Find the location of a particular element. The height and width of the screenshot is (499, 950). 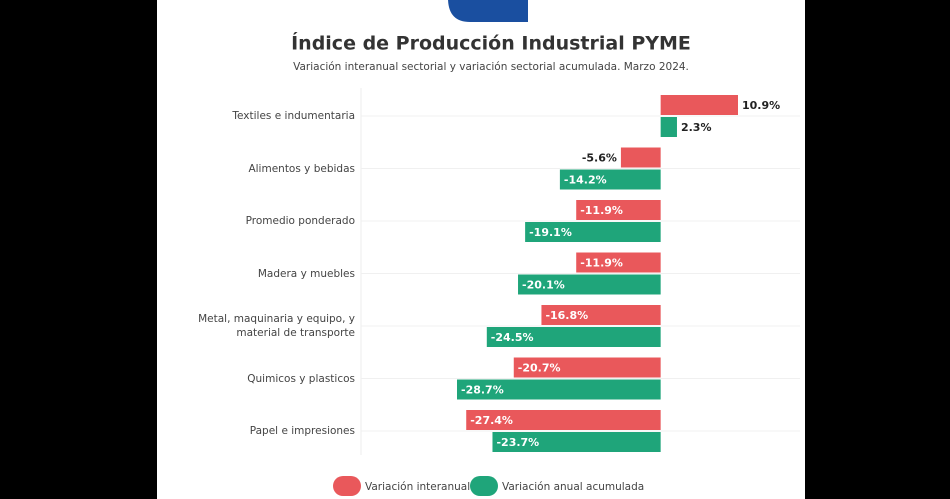

value-label: -27.4% is located at coordinates (491, 420).